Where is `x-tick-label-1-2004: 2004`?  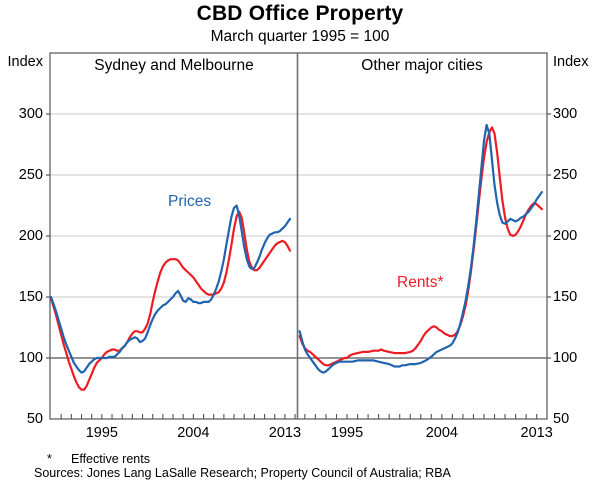 x-tick-label-1-2004: 2004 is located at coordinates (441, 433).